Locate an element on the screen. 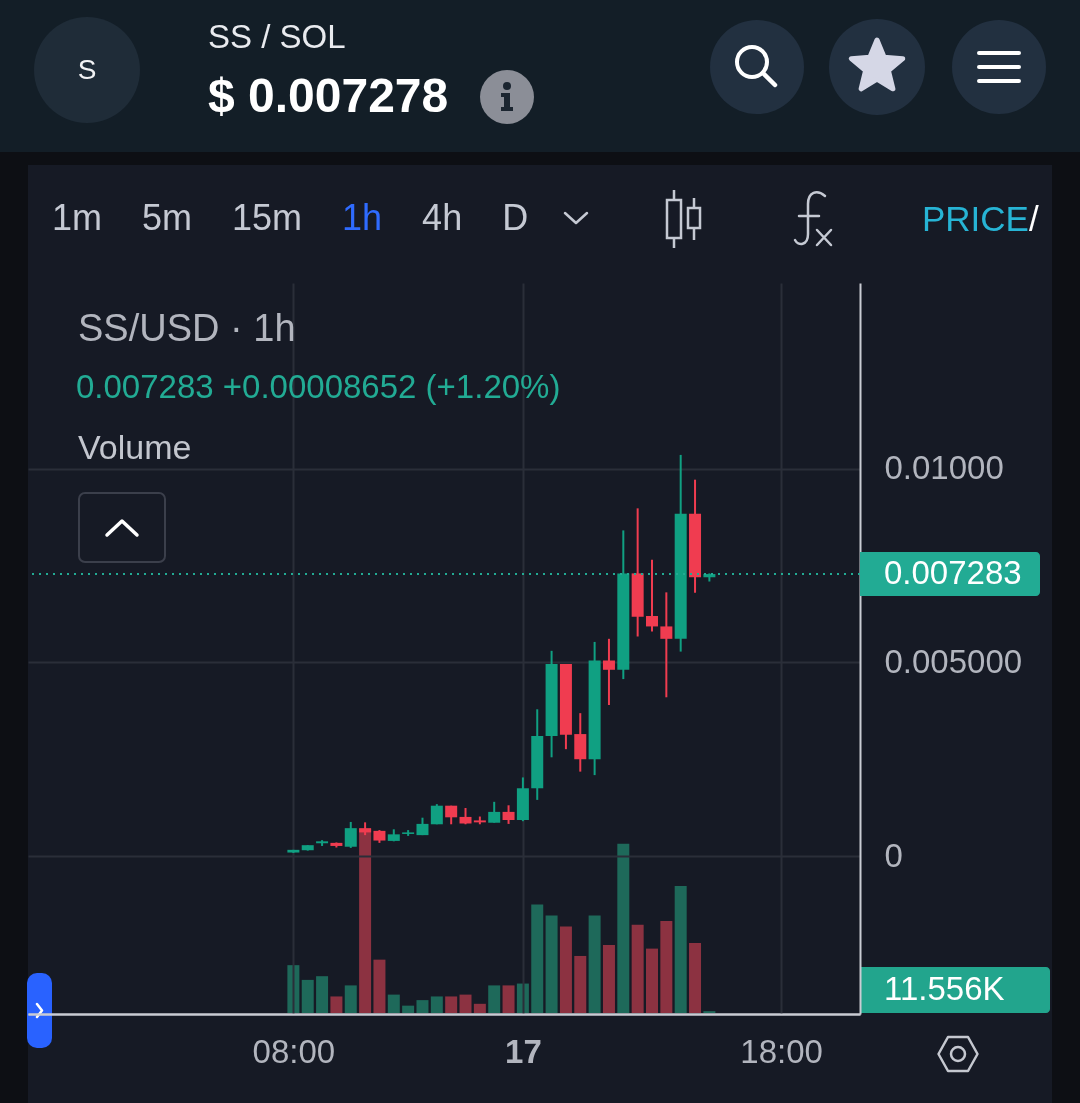 The width and height of the screenshot is (1080, 1103). x-tick-label: 17 is located at coordinates (523, 1051).